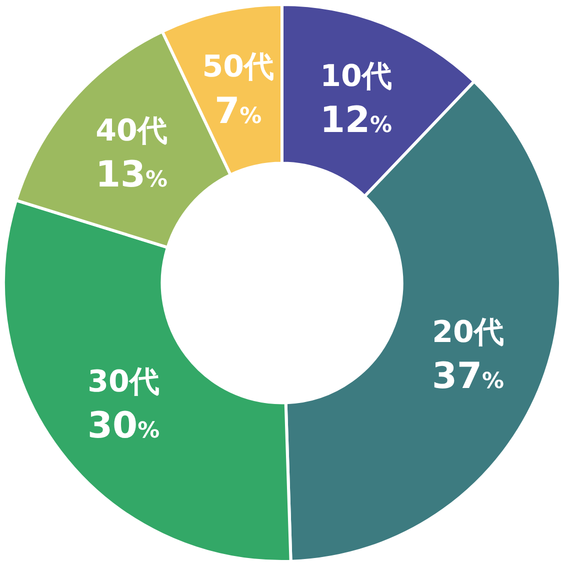 This screenshot has height=566, width=564. I want to click on data-label: 37%, so click(468, 377).